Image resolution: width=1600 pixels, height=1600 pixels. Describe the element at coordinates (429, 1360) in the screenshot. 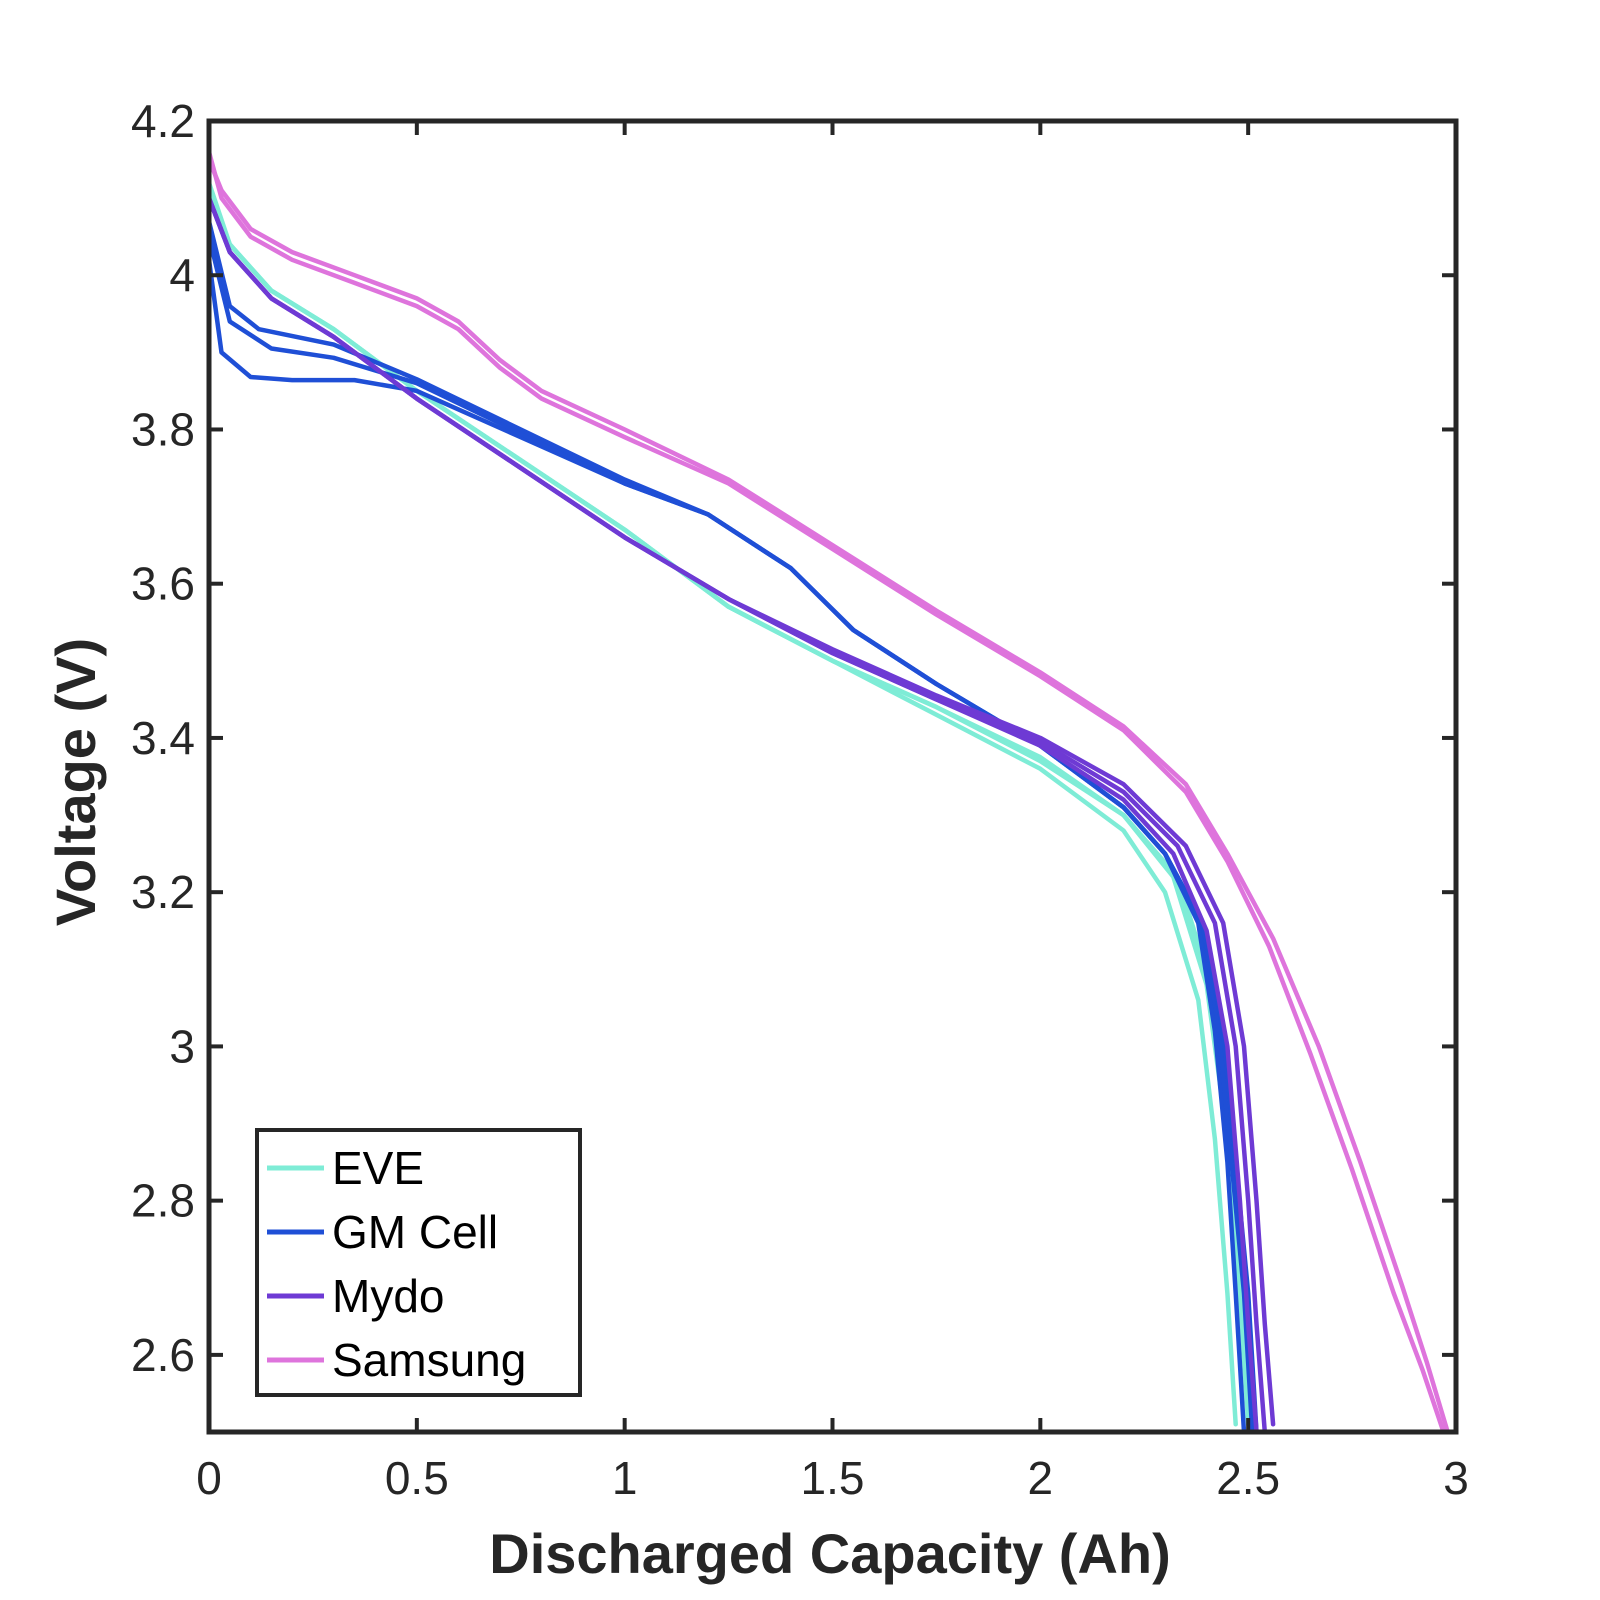

I see `legend-label-samsung: Samsung` at that location.